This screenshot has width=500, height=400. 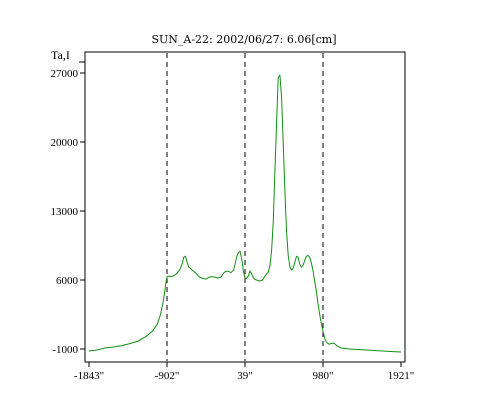 What do you see at coordinates (65, 212) in the screenshot?
I see `y-tick-label-2: 13000` at bounding box center [65, 212].